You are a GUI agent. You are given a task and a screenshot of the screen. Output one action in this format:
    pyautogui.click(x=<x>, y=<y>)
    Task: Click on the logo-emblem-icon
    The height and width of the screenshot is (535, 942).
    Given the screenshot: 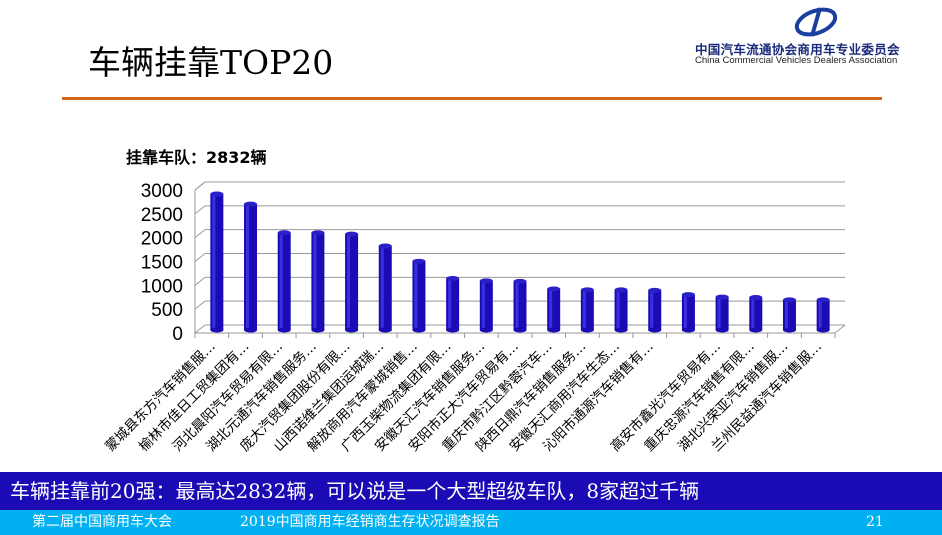 What is the action you would take?
    pyautogui.click(x=816, y=22)
    